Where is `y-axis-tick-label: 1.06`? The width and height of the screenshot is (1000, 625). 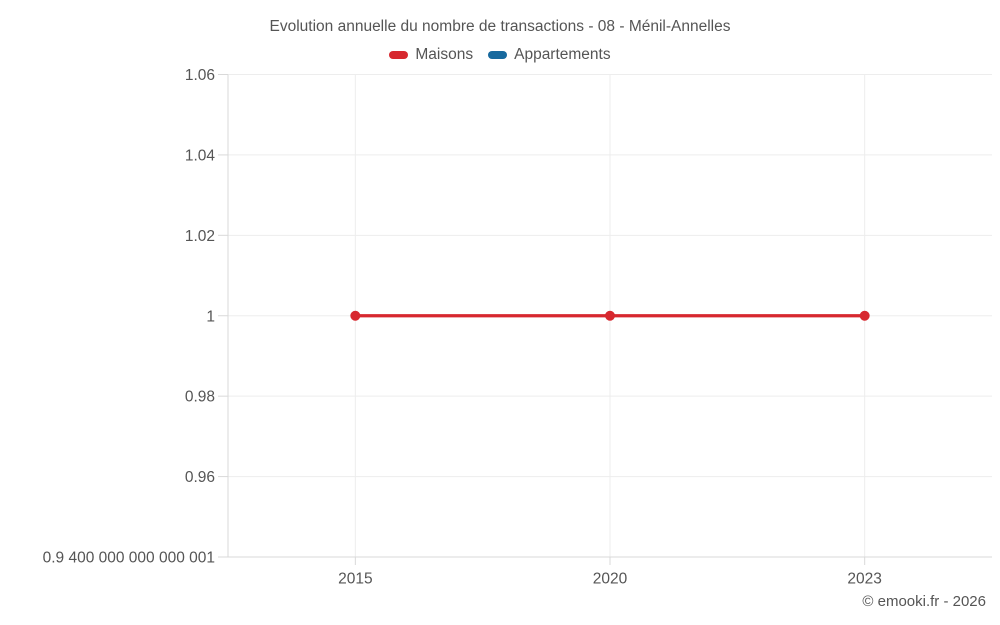 y-axis-tick-label: 1.06 is located at coordinates (200, 75).